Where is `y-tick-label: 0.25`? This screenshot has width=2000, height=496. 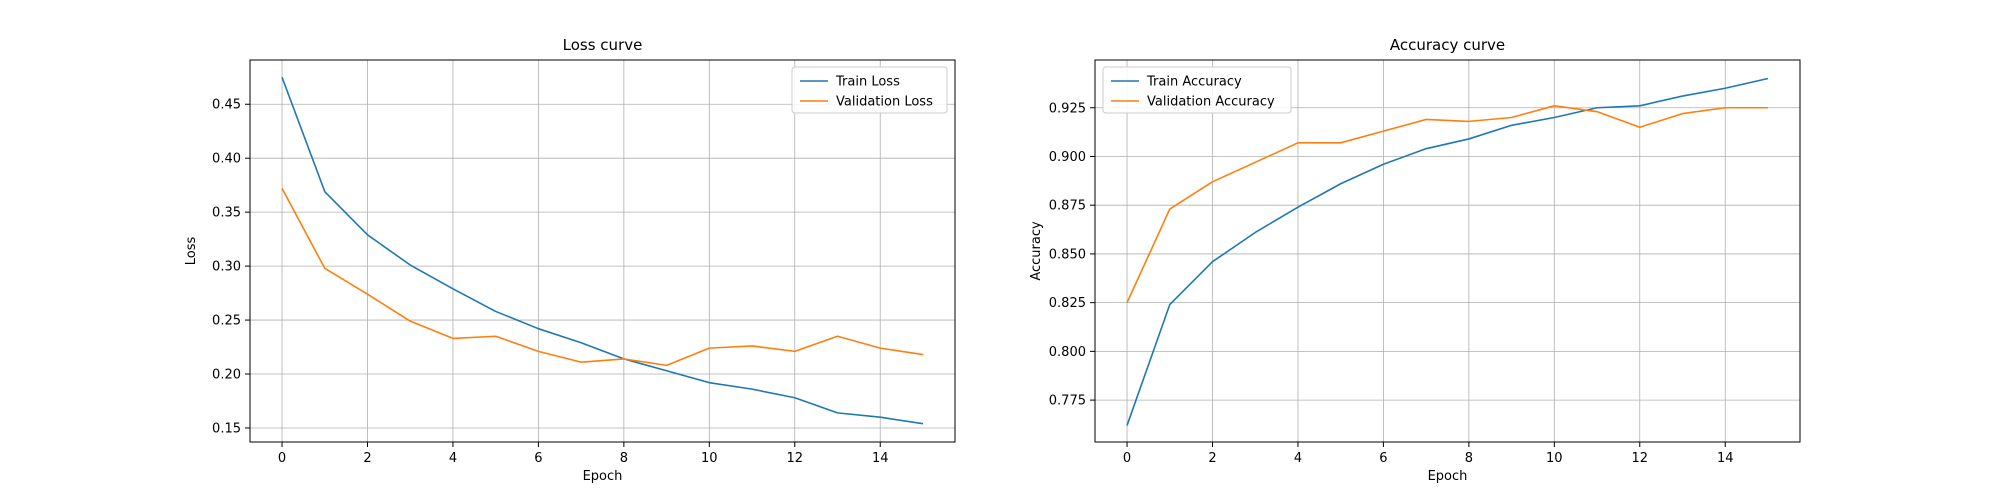
y-tick-label: 0.25 is located at coordinates (226, 321).